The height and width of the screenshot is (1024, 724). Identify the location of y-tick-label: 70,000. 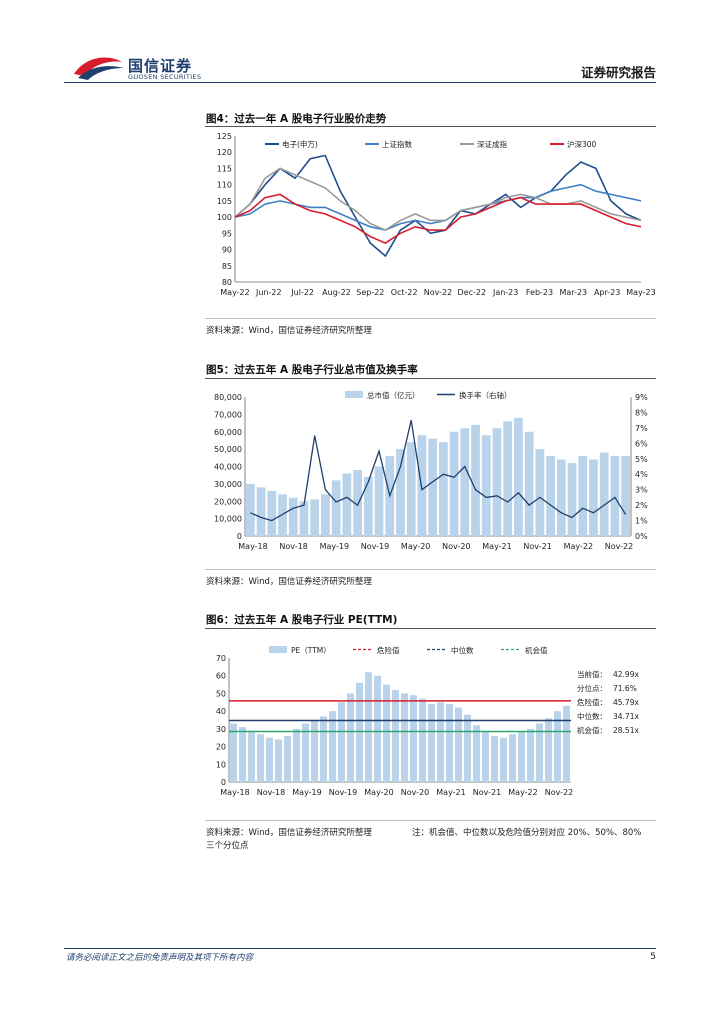
(228, 414).